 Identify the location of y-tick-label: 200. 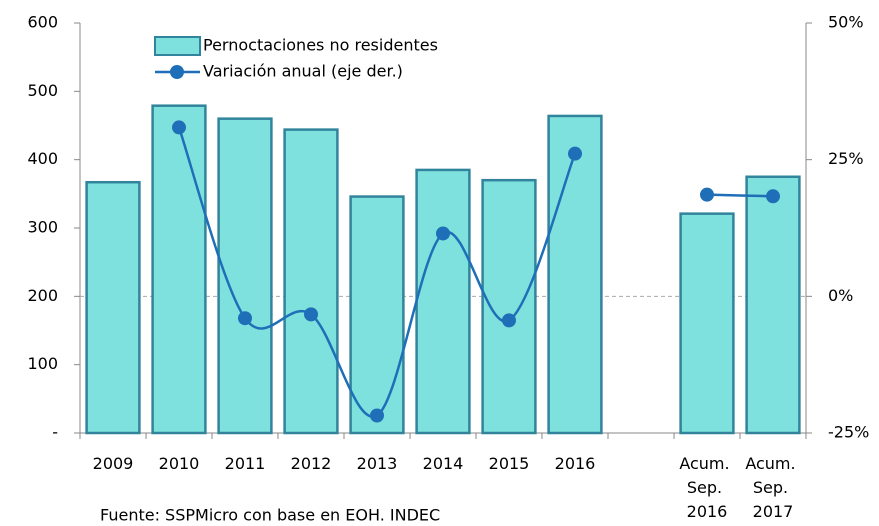
(42, 295).